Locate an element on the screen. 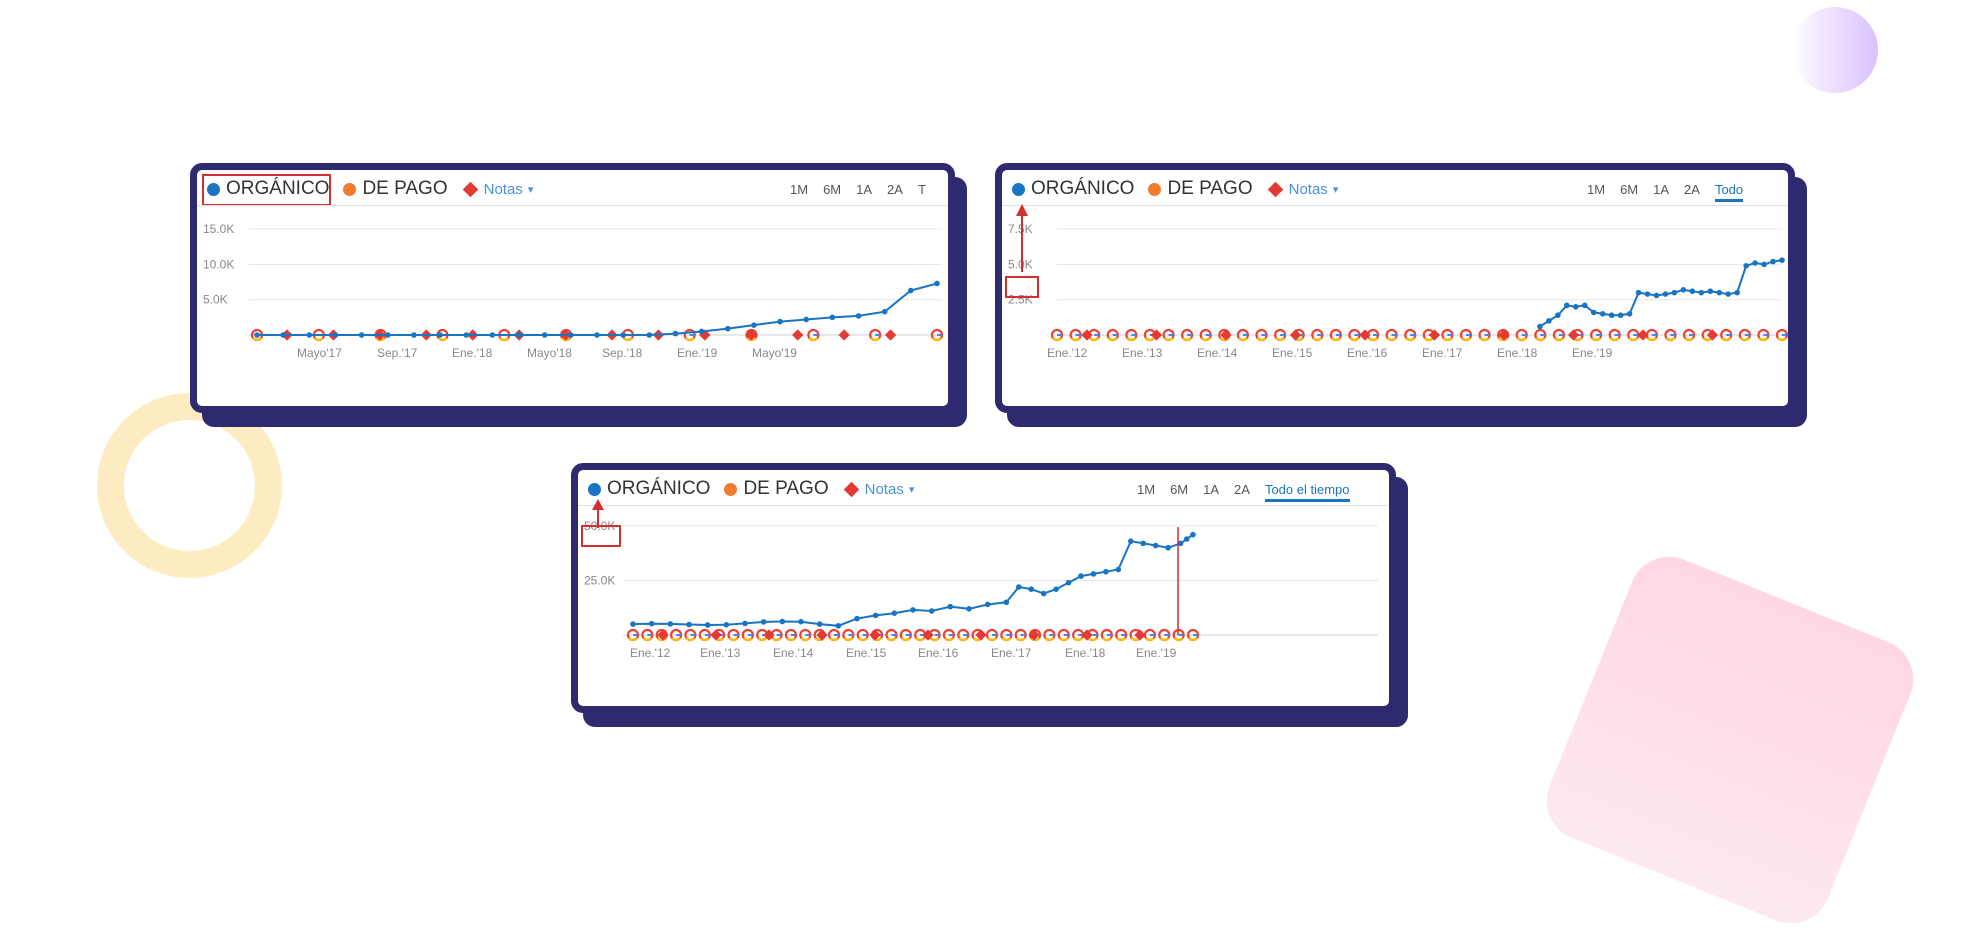  series-line-organic is located at coordinates (1661, 293).